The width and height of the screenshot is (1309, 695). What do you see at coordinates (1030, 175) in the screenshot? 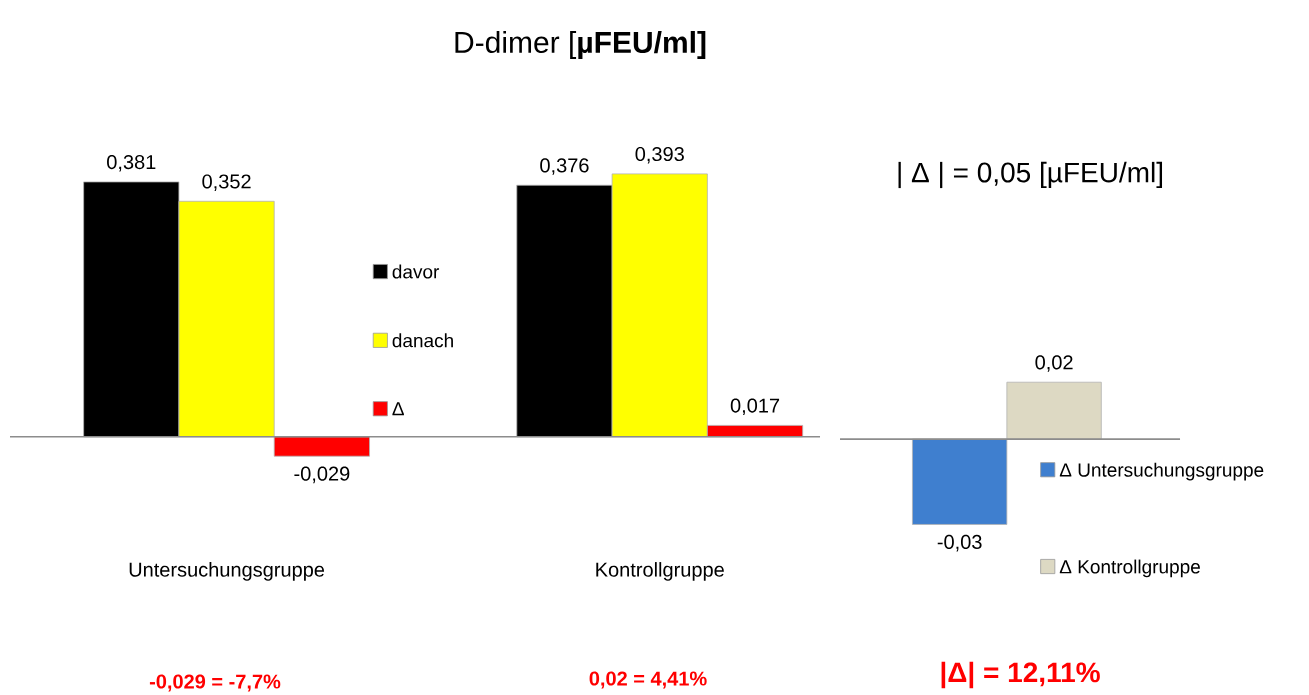
I see `chart-title: | Δ | = 0,05 [µFEU/ml]` at bounding box center [1030, 175].